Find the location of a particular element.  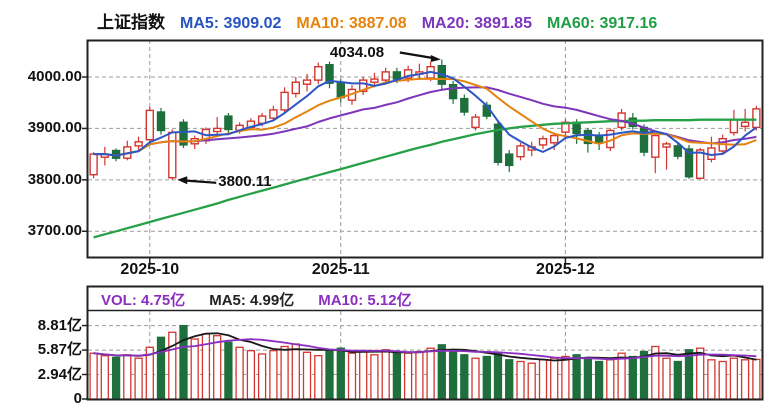

annotation-arrows is located at coordinates (309, 118).